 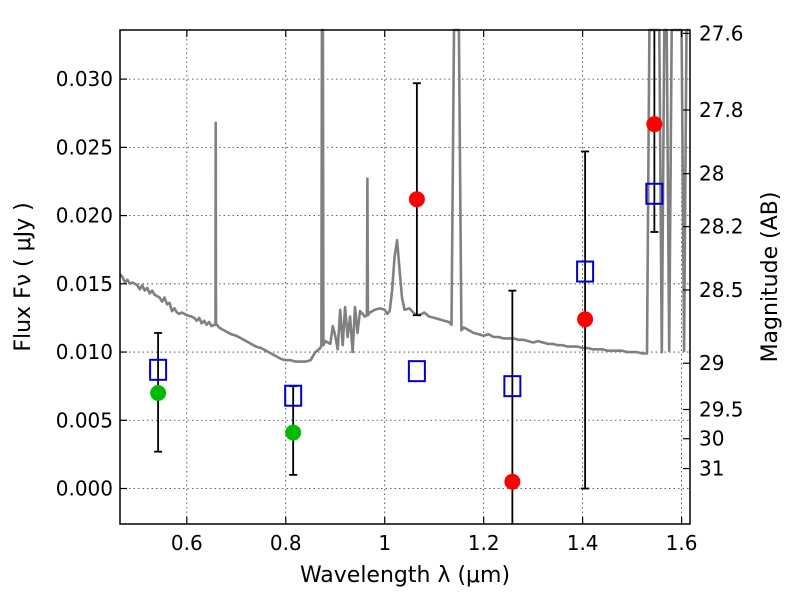 I want to click on y-tick-label: 0.015, so click(x=84, y=284).